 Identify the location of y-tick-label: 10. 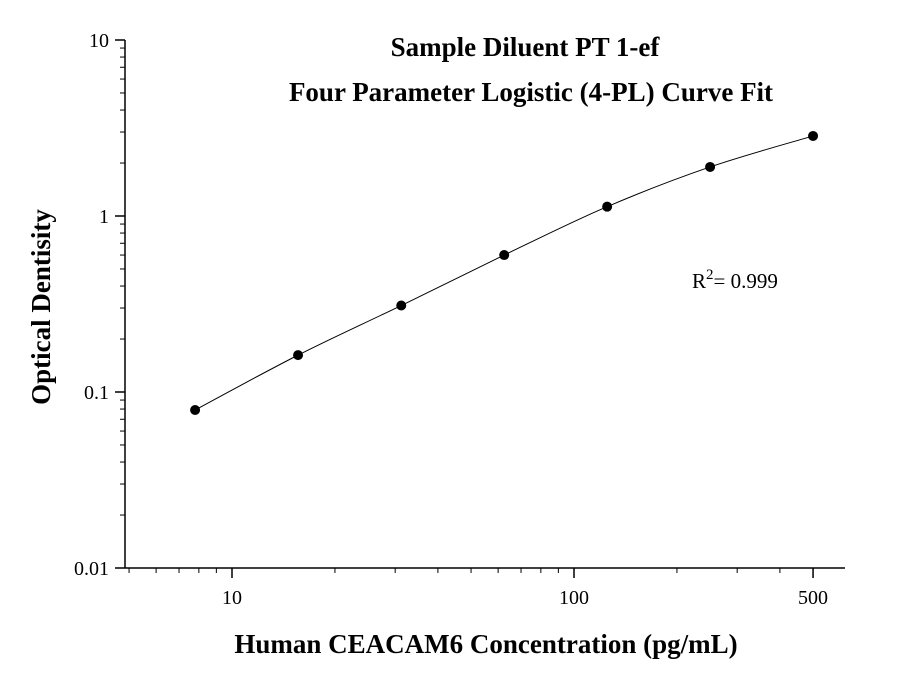
(99, 41).